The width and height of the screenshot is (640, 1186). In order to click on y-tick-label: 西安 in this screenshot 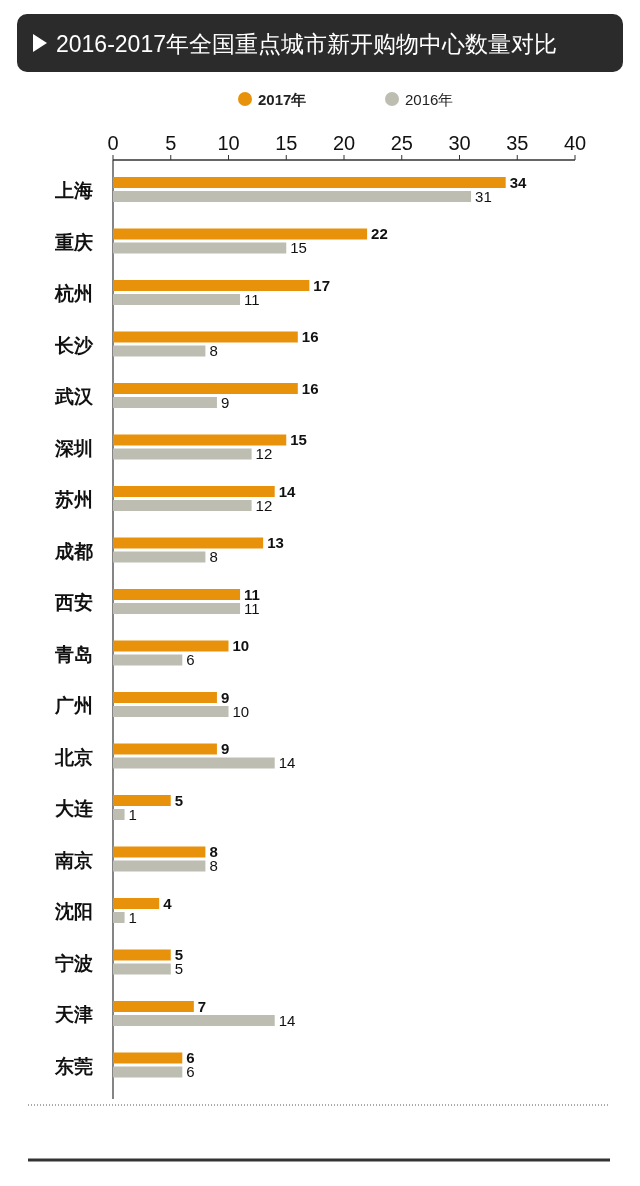, I will do `click(73, 602)`.